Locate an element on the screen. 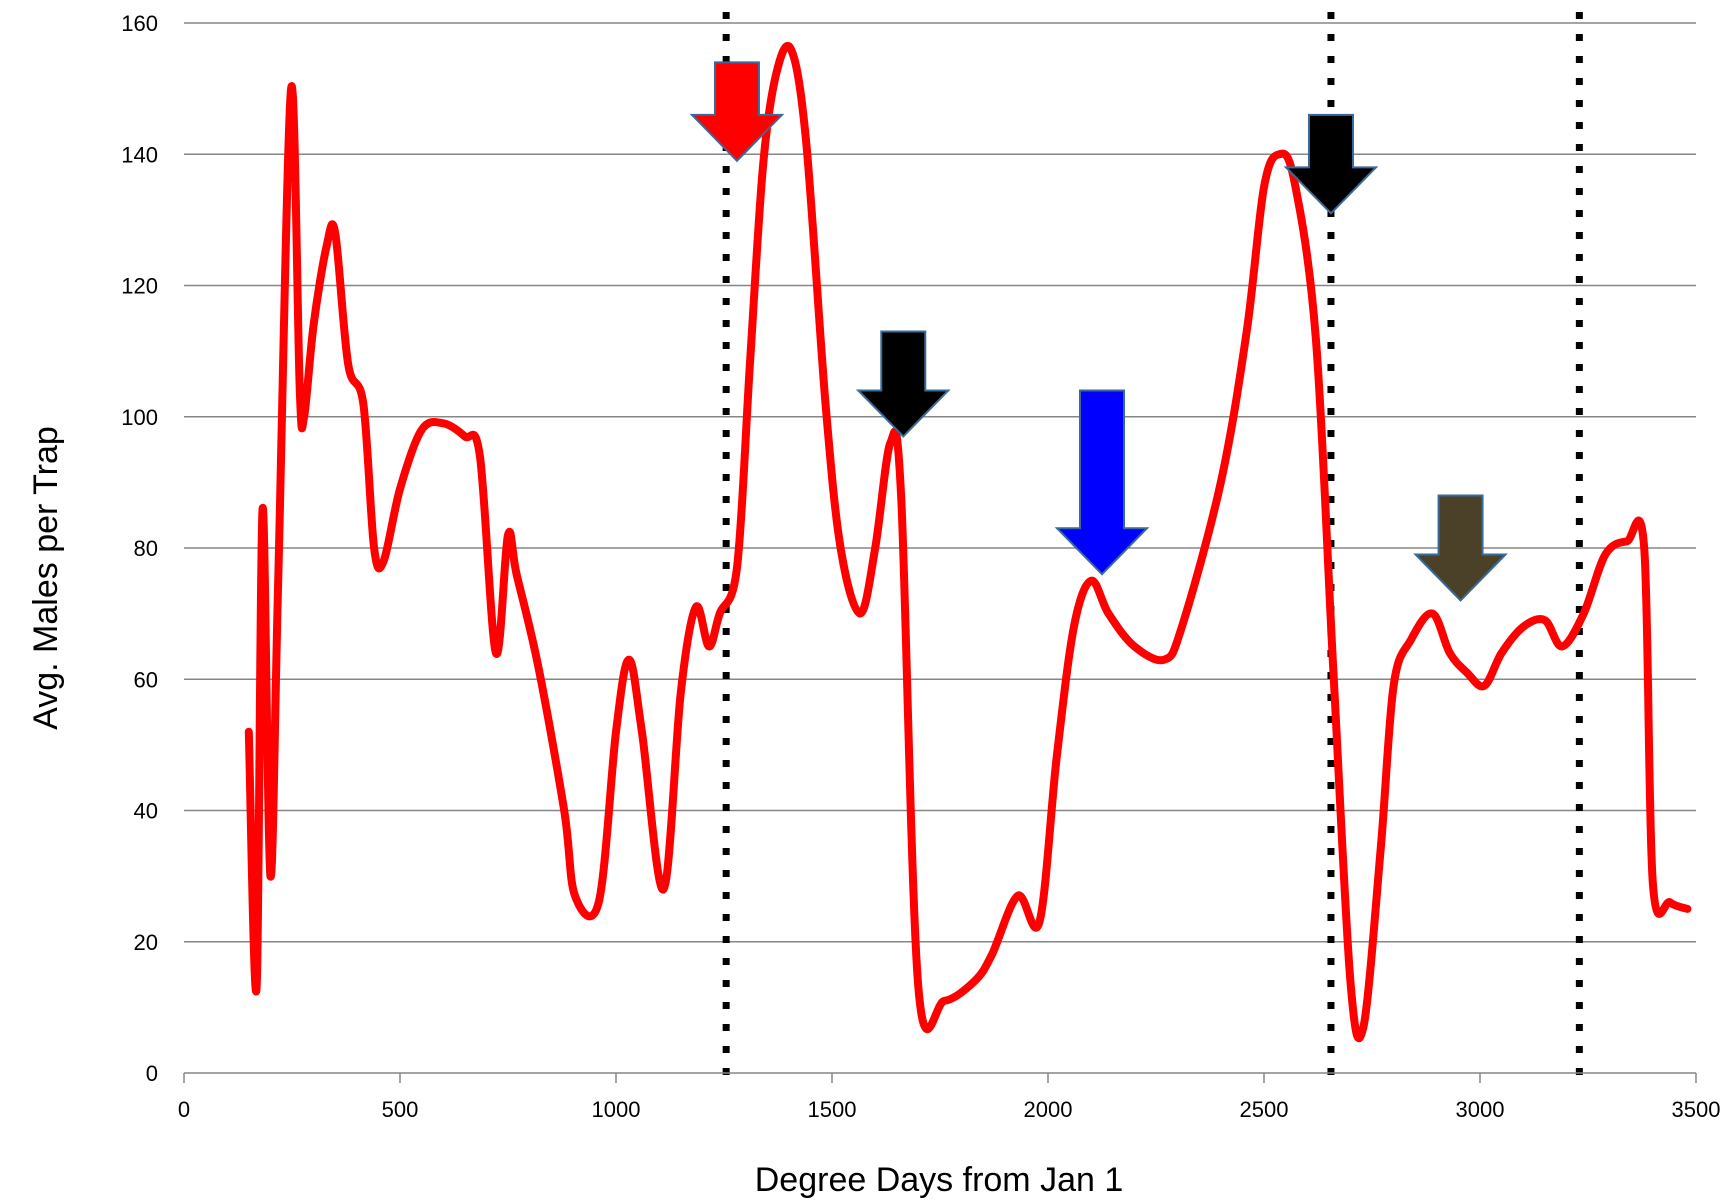 Image resolution: width=1733 pixels, height=1204 pixels. axes is located at coordinates (940, 1077).